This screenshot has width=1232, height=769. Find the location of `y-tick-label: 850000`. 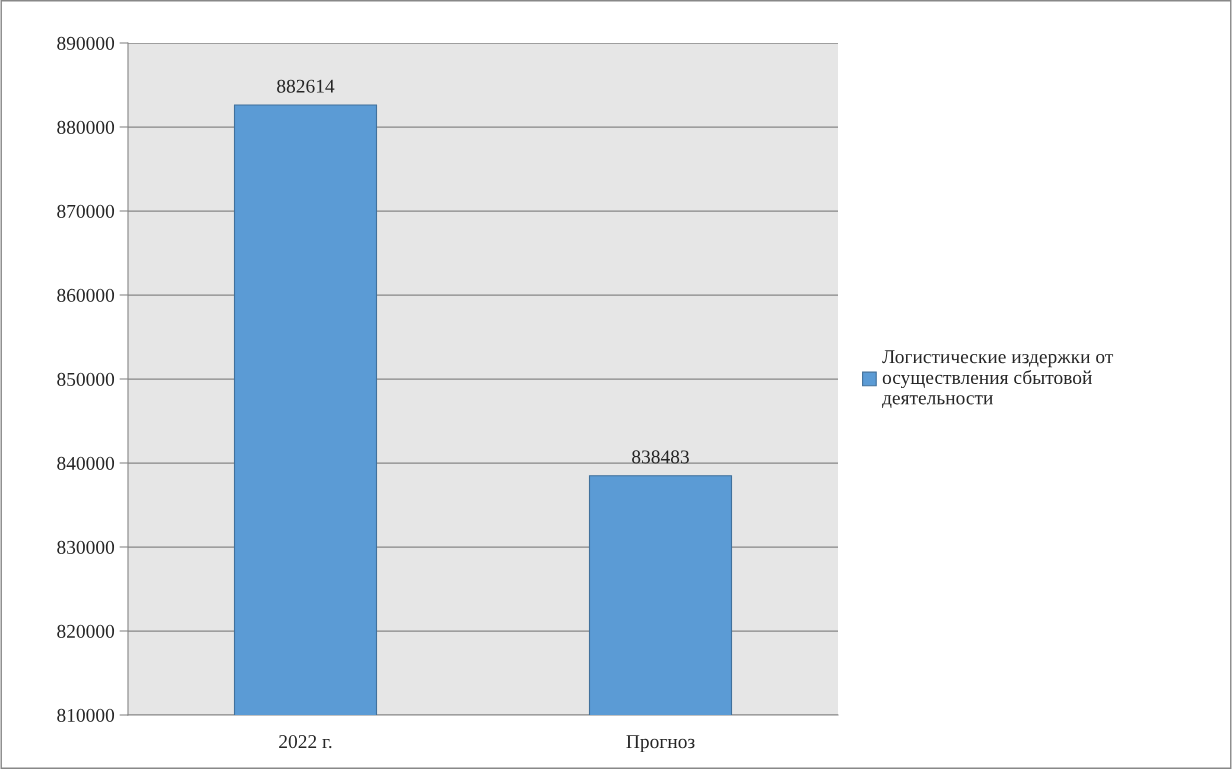

y-tick-label: 850000 is located at coordinates (86, 379).